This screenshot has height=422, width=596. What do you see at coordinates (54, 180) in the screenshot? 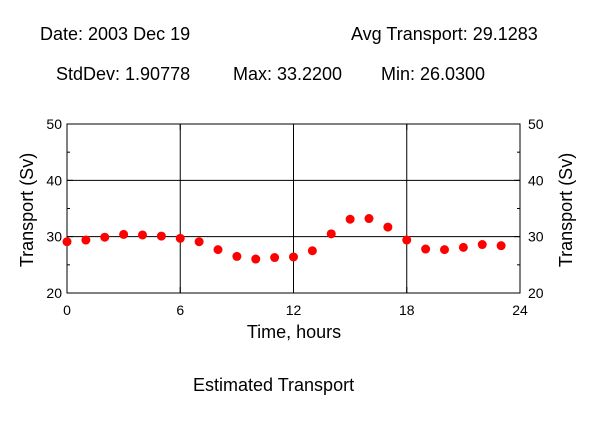
I see `y-tick-label-left: 40` at bounding box center [54, 180].